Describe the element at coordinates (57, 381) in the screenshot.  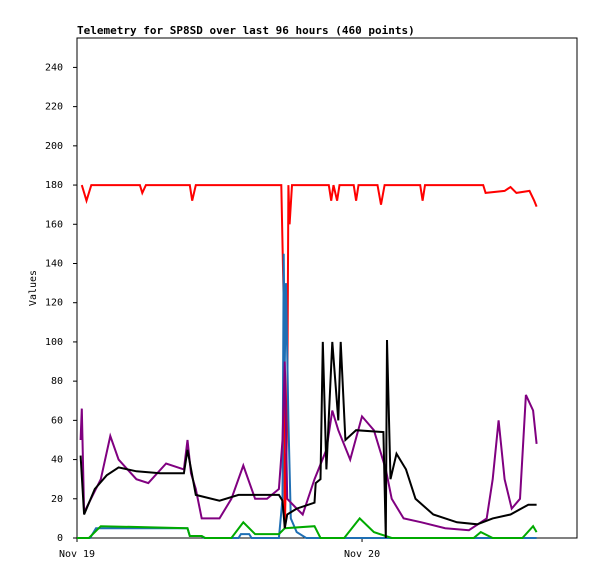
I see `y-tick-label: 80` at that location.